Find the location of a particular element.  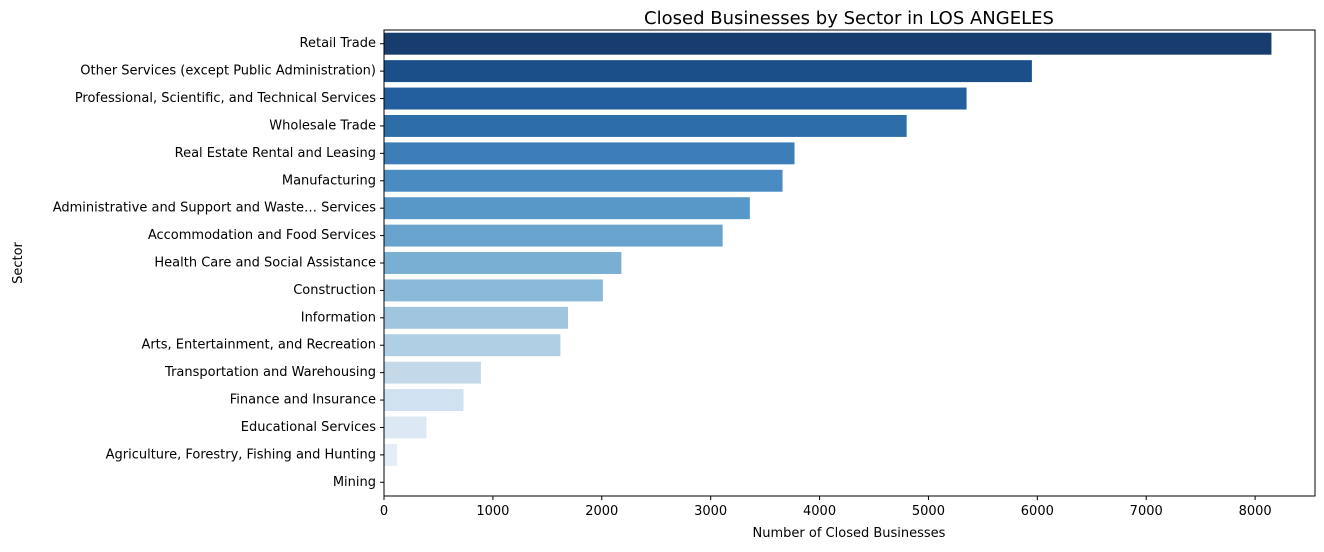

y-tick-label: Retail Trade is located at coordinates (338, 43).